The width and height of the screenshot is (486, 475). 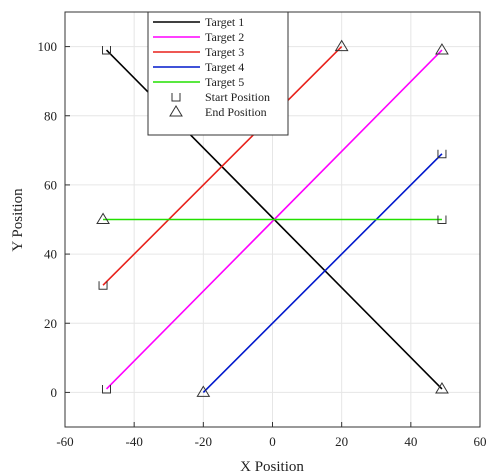 I want to click on y-tick-label: 100, so click(x=48, y=46).